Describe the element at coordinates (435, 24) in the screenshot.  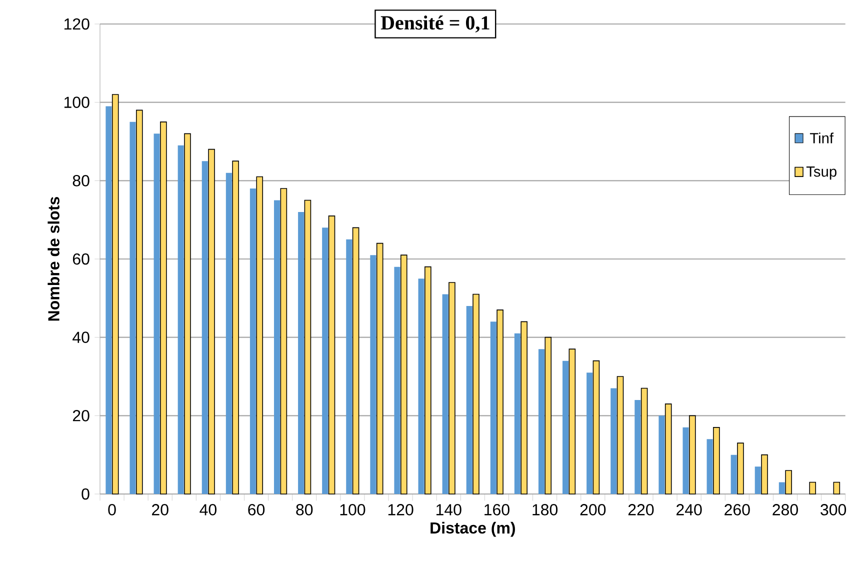
I see `chart-title: Densité = 0,1` at that location.